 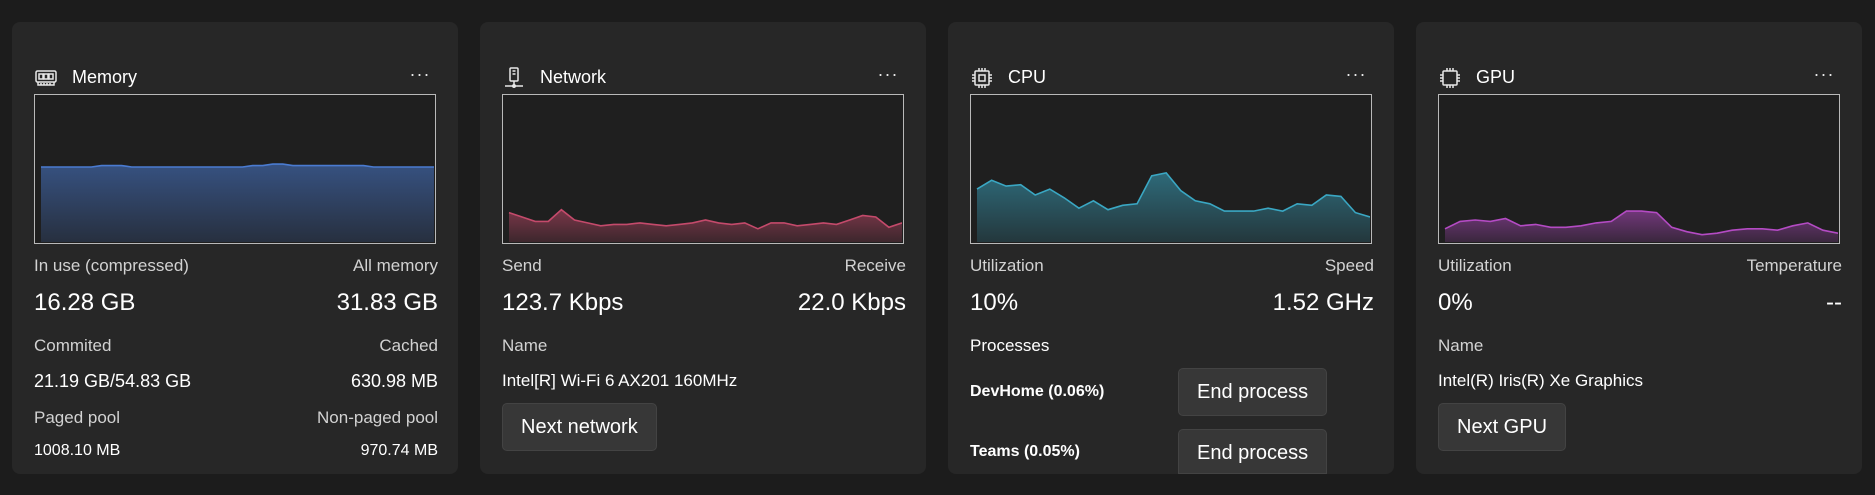 What do you see at coordinates (1475, 265) in the screenshot?
I see `gpu-utilization-label: Utilization` at bounding box center [1475, 265].